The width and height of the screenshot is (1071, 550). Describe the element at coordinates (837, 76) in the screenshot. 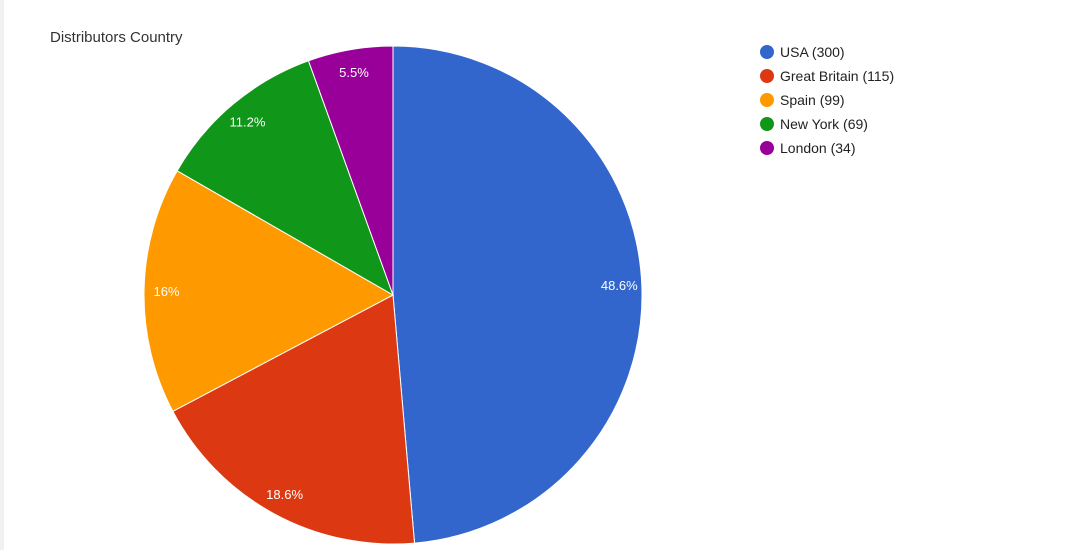

I see `legend-label-great-britain: Great Britain (115)` at that location.